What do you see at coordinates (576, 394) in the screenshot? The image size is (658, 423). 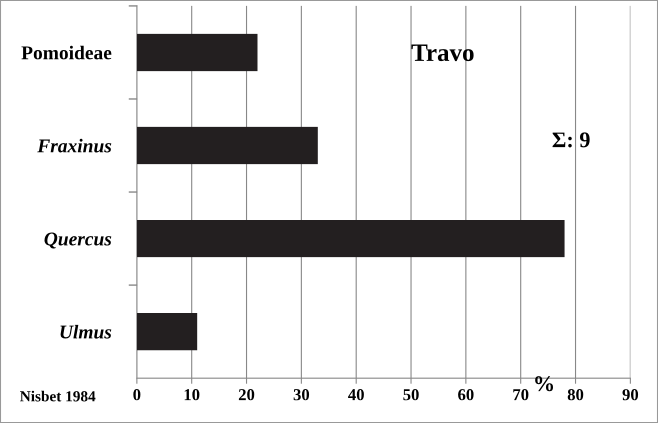 I see `x-tick-label: 80` at bounding box center [576, 394].